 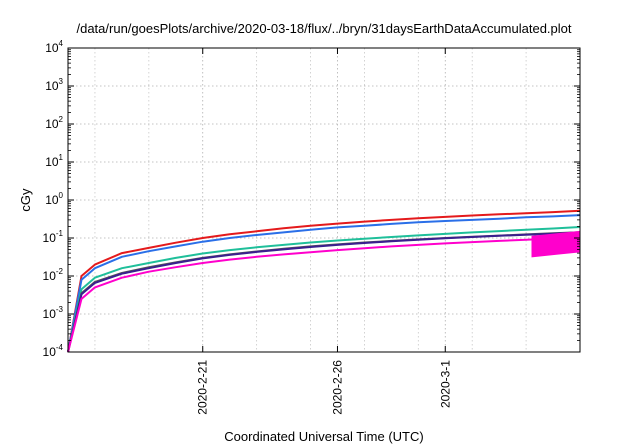 What do you see at coordinates (25, 200) in the screenshot?
I see `y-axis-label: cGy` at bounding box center [25, 200].